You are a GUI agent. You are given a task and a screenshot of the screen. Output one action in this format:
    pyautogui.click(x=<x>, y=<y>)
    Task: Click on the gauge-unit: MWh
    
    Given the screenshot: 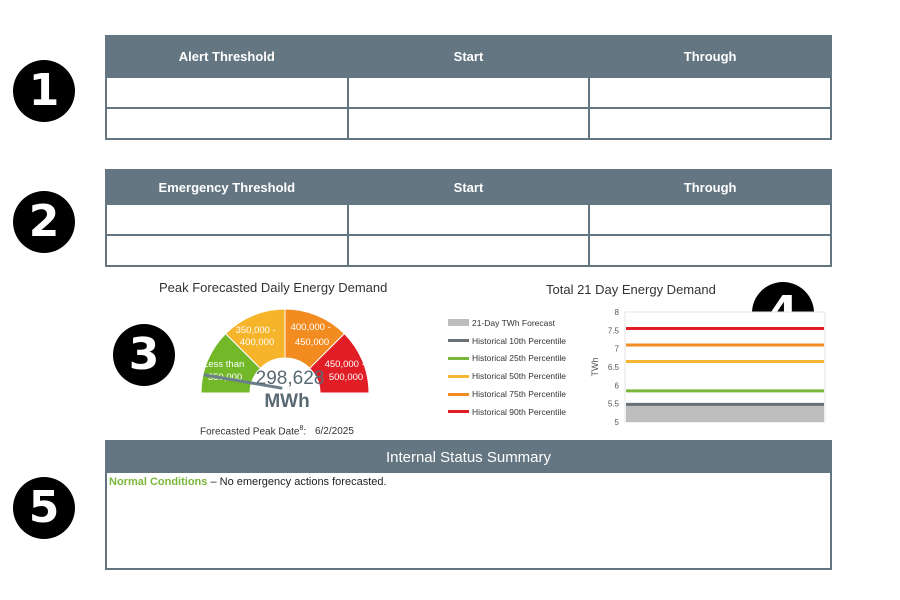 What is the action you would take?
    pyautogui.click(x=286, y=401)
    